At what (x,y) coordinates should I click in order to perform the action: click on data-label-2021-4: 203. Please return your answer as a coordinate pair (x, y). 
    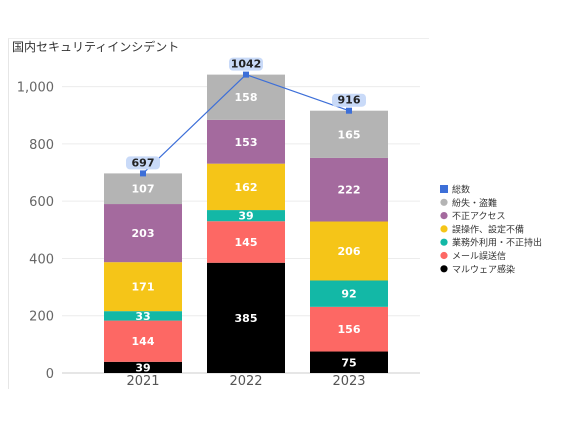
    Looking at the image, I should click on (143, 233).